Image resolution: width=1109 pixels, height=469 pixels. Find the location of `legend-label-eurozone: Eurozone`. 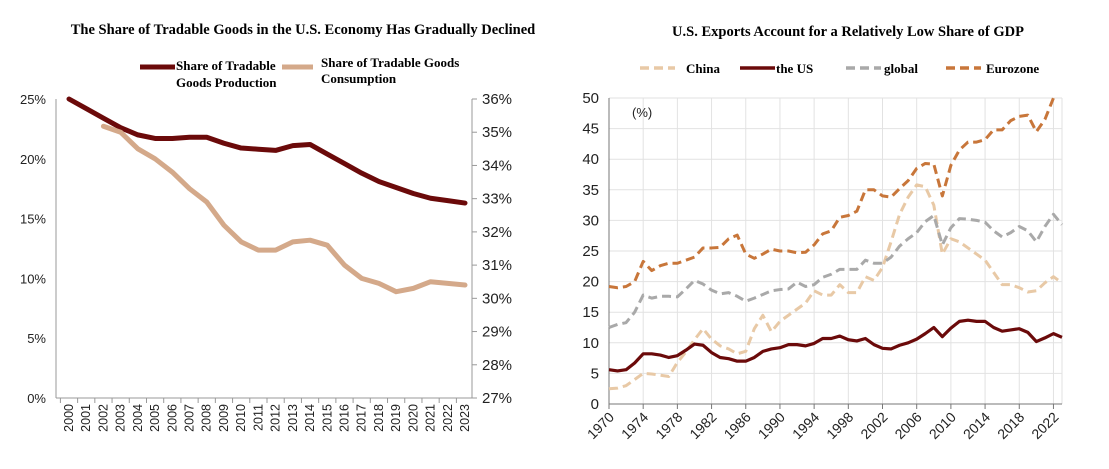

legend-label-eurozone: Eurozone is located at coordinates (1012, 68).